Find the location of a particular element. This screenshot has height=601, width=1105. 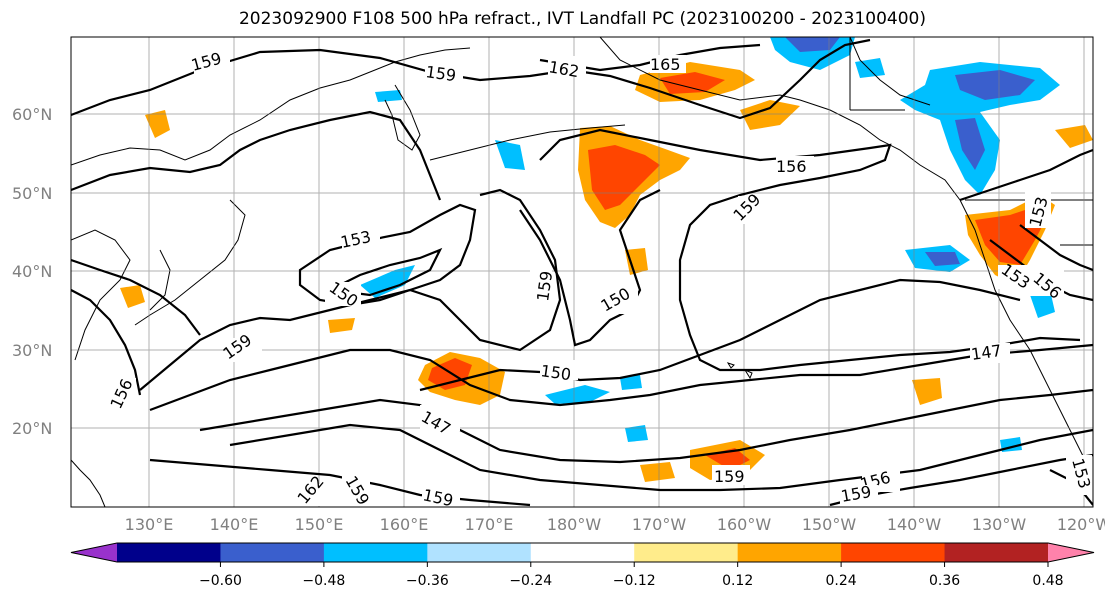

contour-ridge-east is located at coordinates (1026, 175).